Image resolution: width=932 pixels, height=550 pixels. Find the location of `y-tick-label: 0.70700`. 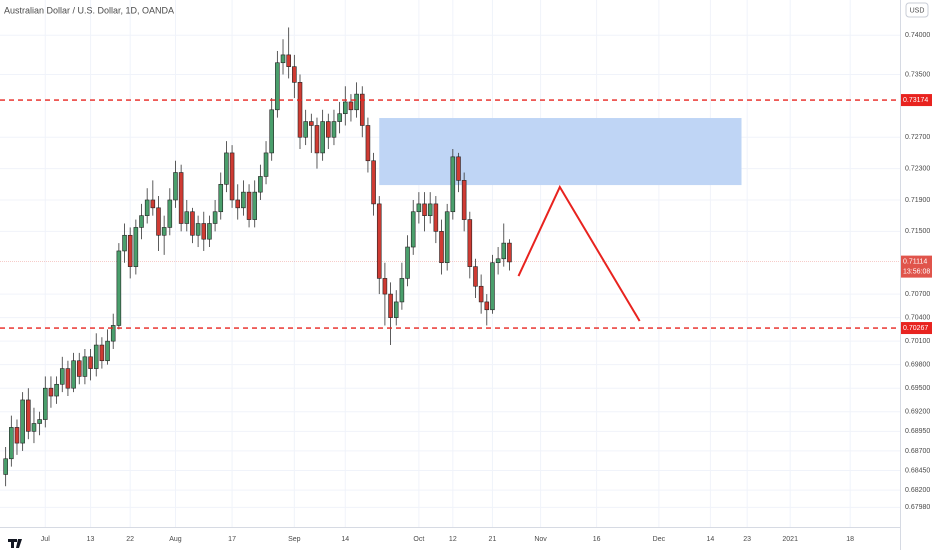

y-tick-label: 0.70700 is located at coordinates (917, 294).